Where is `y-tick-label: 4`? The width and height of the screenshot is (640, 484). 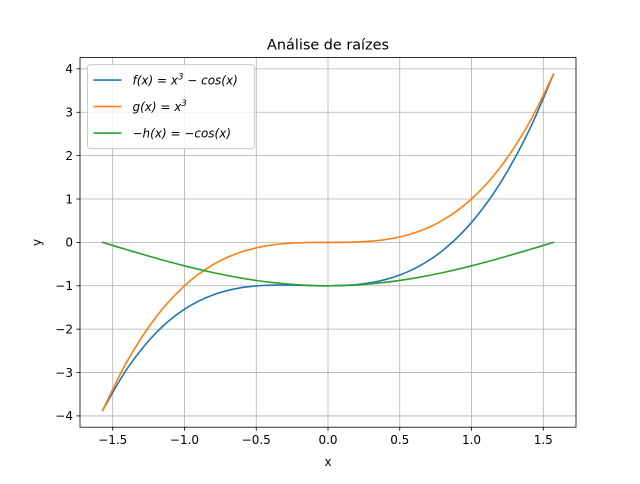 y-tick-label: 4 is located at coordinates (69, 69).